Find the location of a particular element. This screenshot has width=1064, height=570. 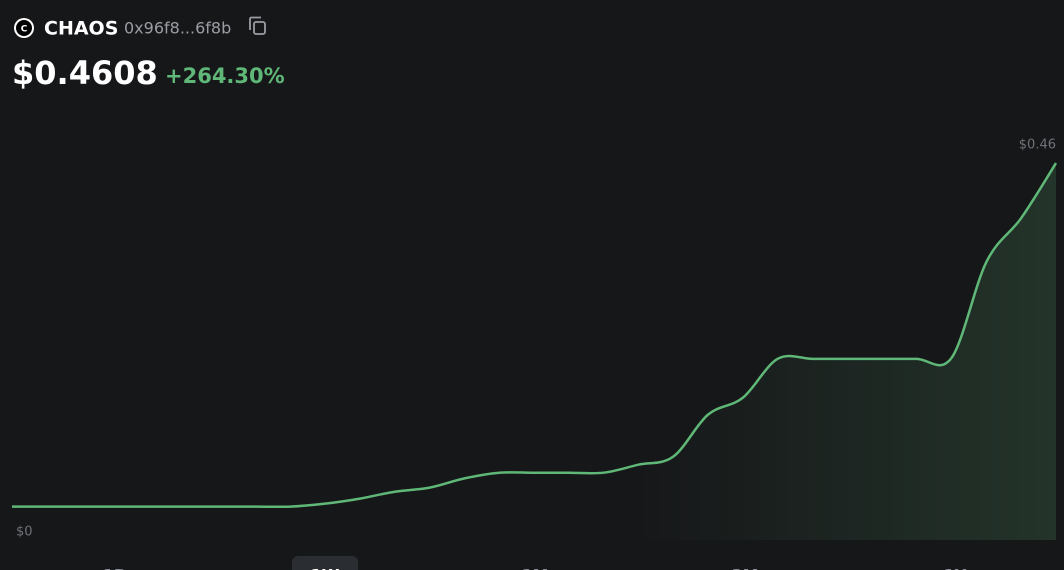

logo-inner is located at coordinates (24, 28).